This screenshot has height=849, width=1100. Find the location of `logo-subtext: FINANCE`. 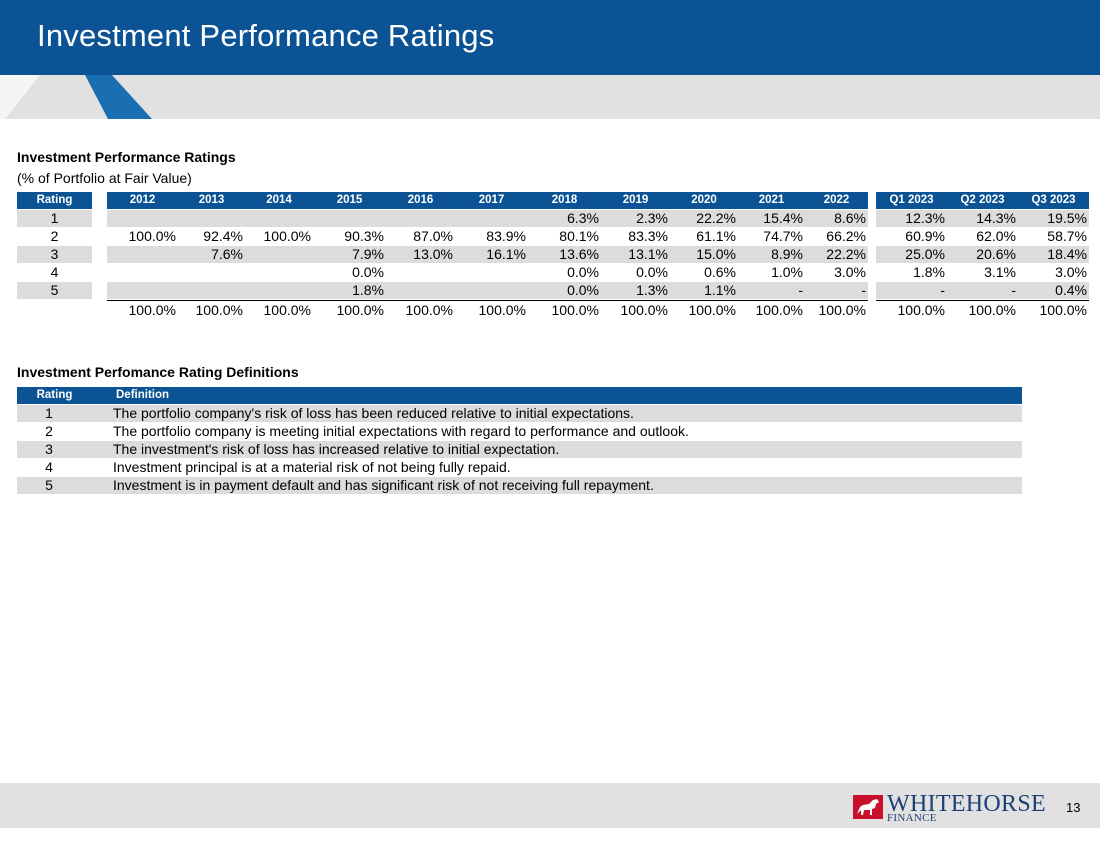

logo-subtext: FINANCE is located at coordinates (912, 818).